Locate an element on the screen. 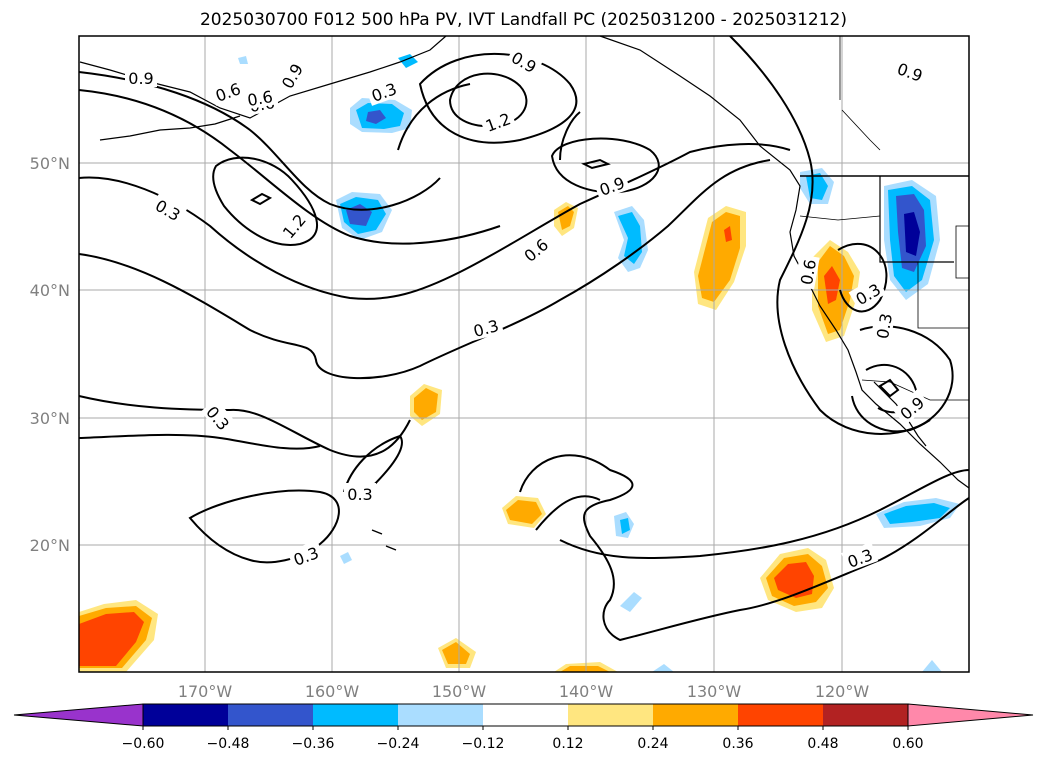 This screenshot has height=765, width=1047. colorbar-tick-label: 0.12 is located at coordinates (567, 744).